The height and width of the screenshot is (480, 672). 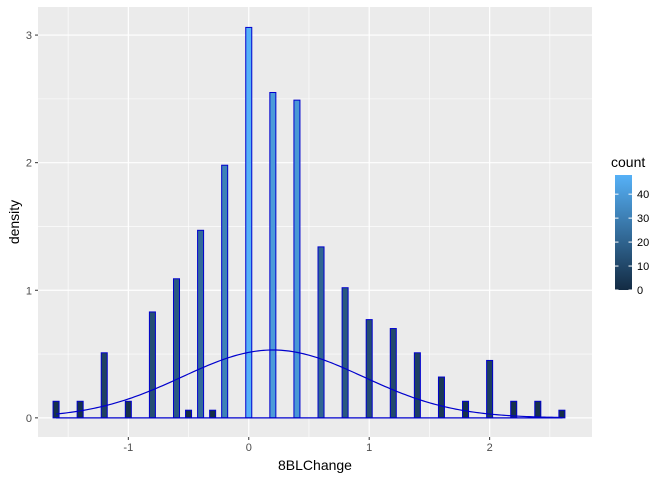 What do you see at coordinates (490, 448) in the screenshot?
I see `x-tick-label: 2` at bounding box center [490, 448].